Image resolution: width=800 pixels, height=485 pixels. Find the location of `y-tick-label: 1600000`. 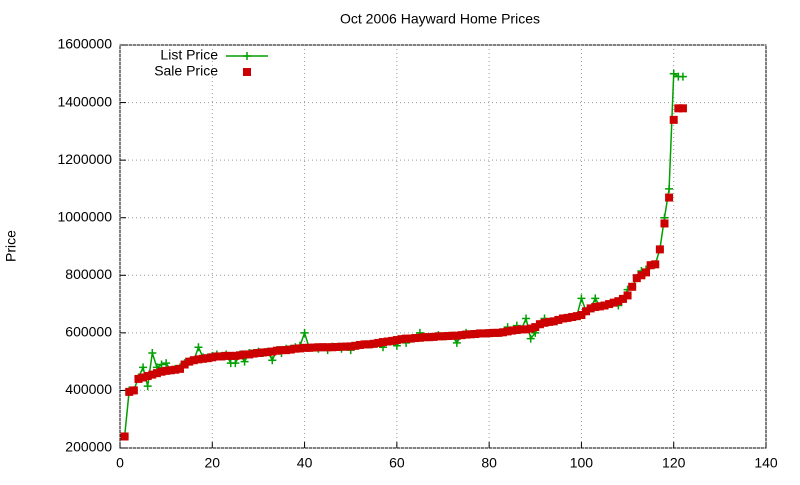

y-tick-label: 1600000 is located at coordinates (84, 44).